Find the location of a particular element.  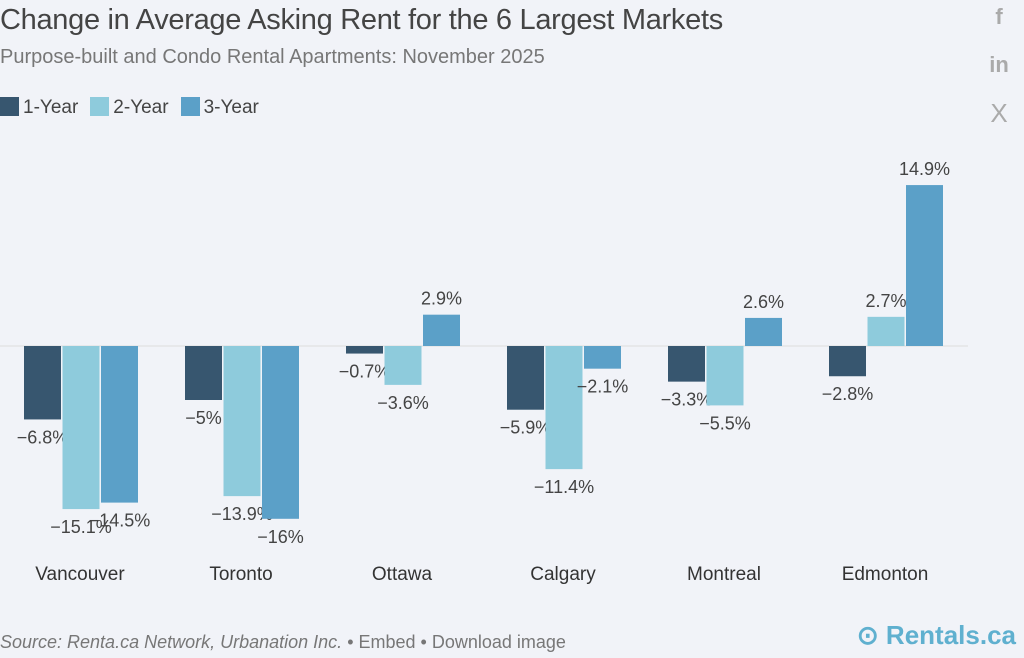

data-label: −0.7% is located at coordinates (365, 372).